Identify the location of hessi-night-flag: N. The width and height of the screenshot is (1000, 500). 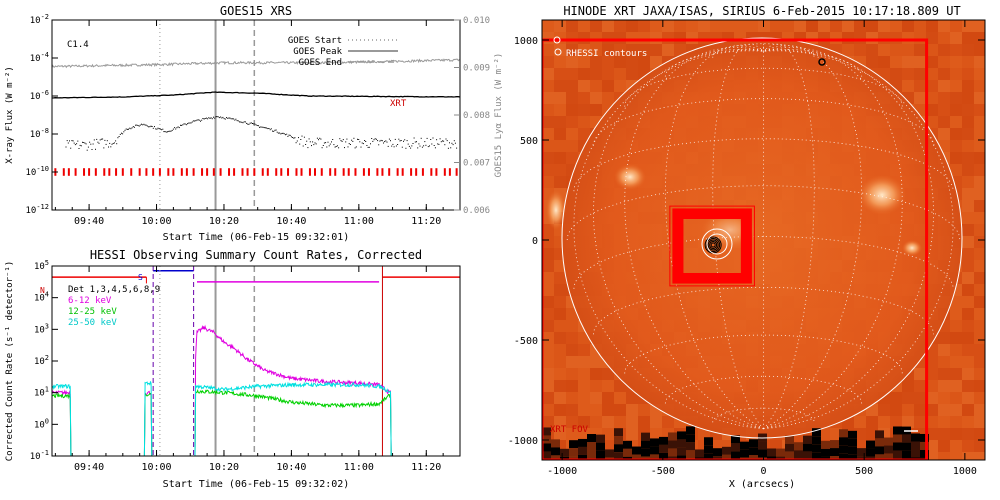
(42, 290).